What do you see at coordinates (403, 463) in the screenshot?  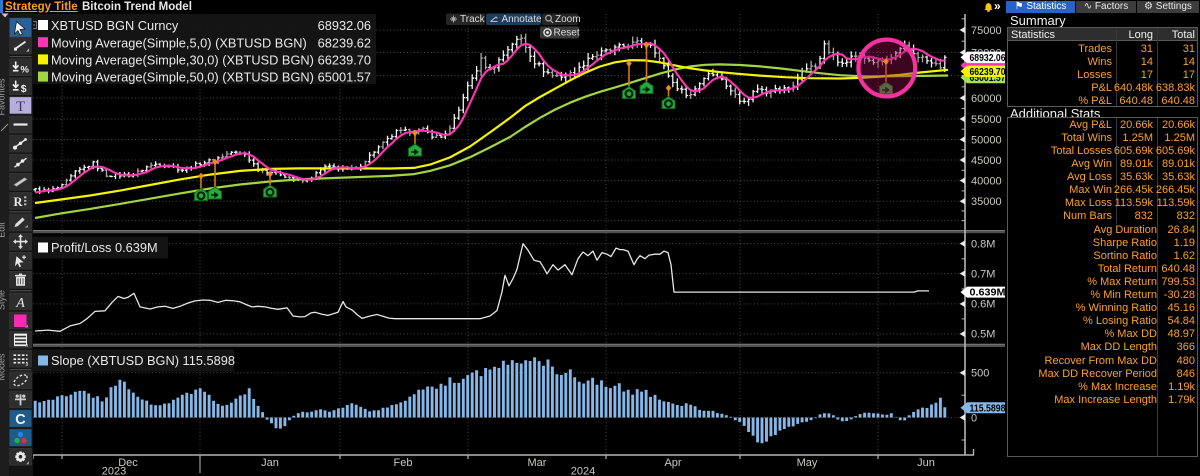 I see `svg-text: Feb` at bounding box center [403, 463].